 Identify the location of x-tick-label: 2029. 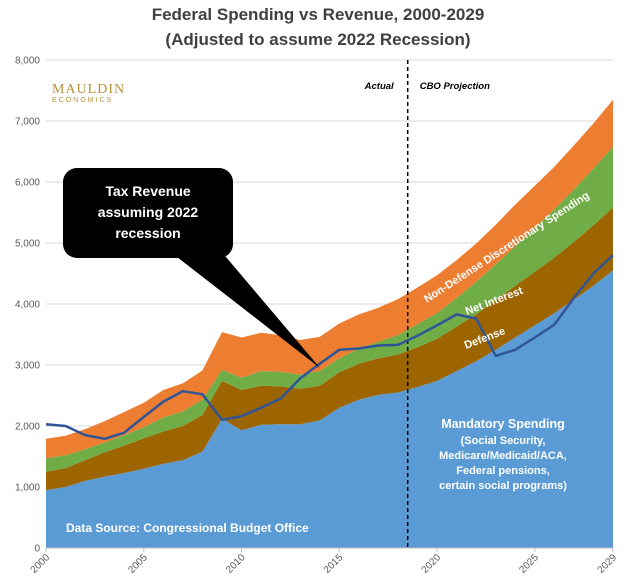
(608, 564).